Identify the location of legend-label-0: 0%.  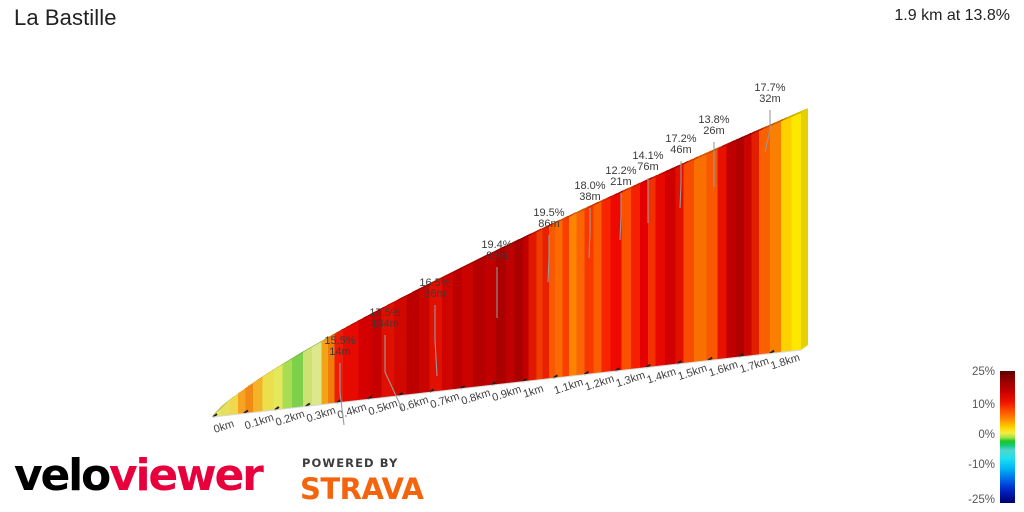
(986, 435).